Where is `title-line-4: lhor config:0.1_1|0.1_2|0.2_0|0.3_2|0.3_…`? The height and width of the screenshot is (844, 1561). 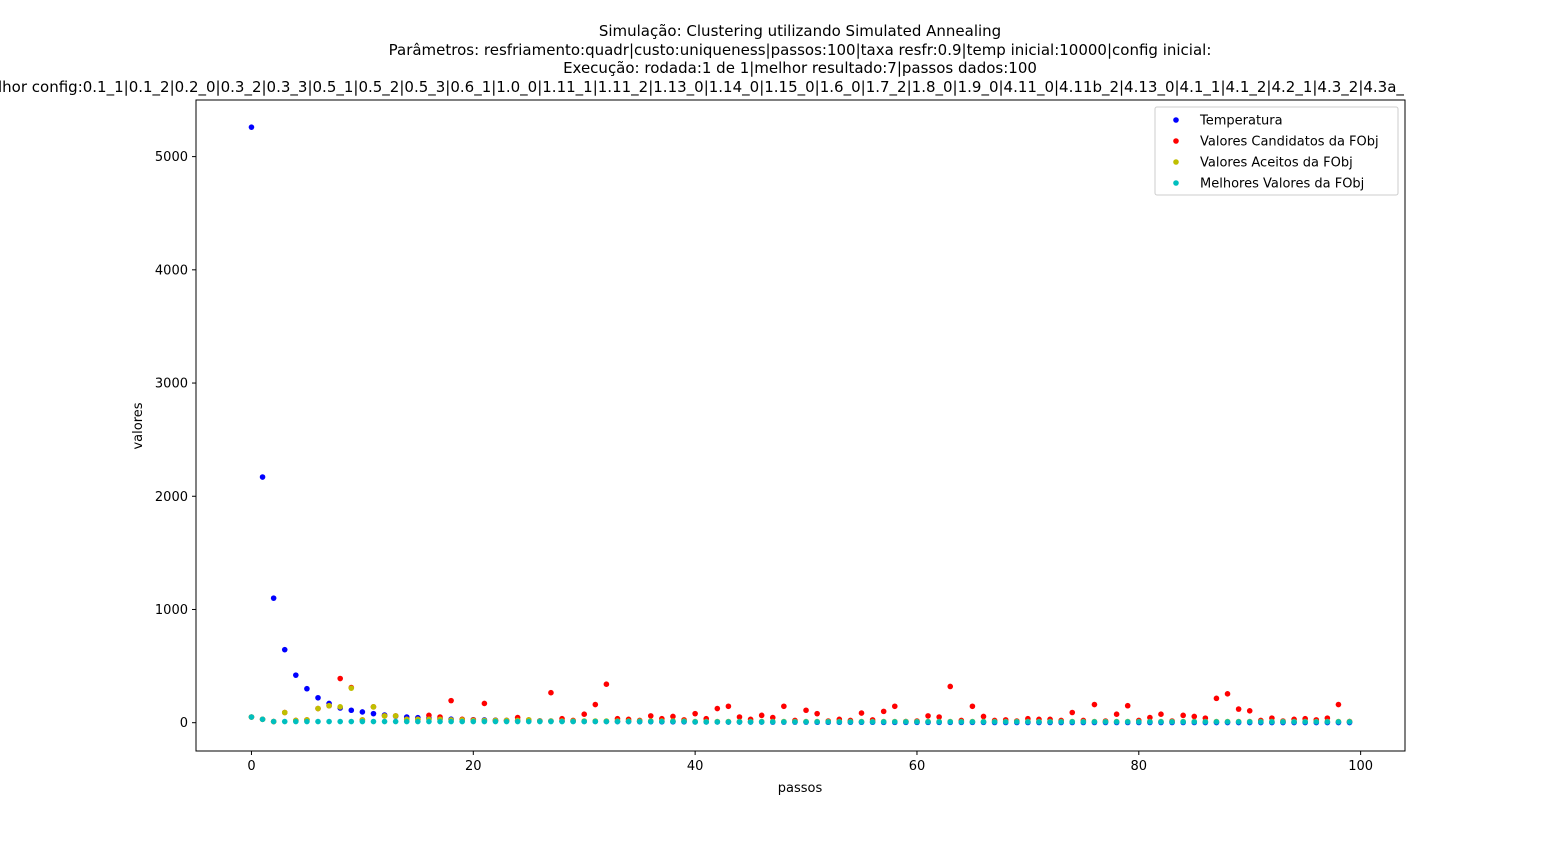 title-line-4: lhor config:0.1_1|0.1_2|0.2_0|0.3_2|0.3_… is located at coordinates (702, 87).